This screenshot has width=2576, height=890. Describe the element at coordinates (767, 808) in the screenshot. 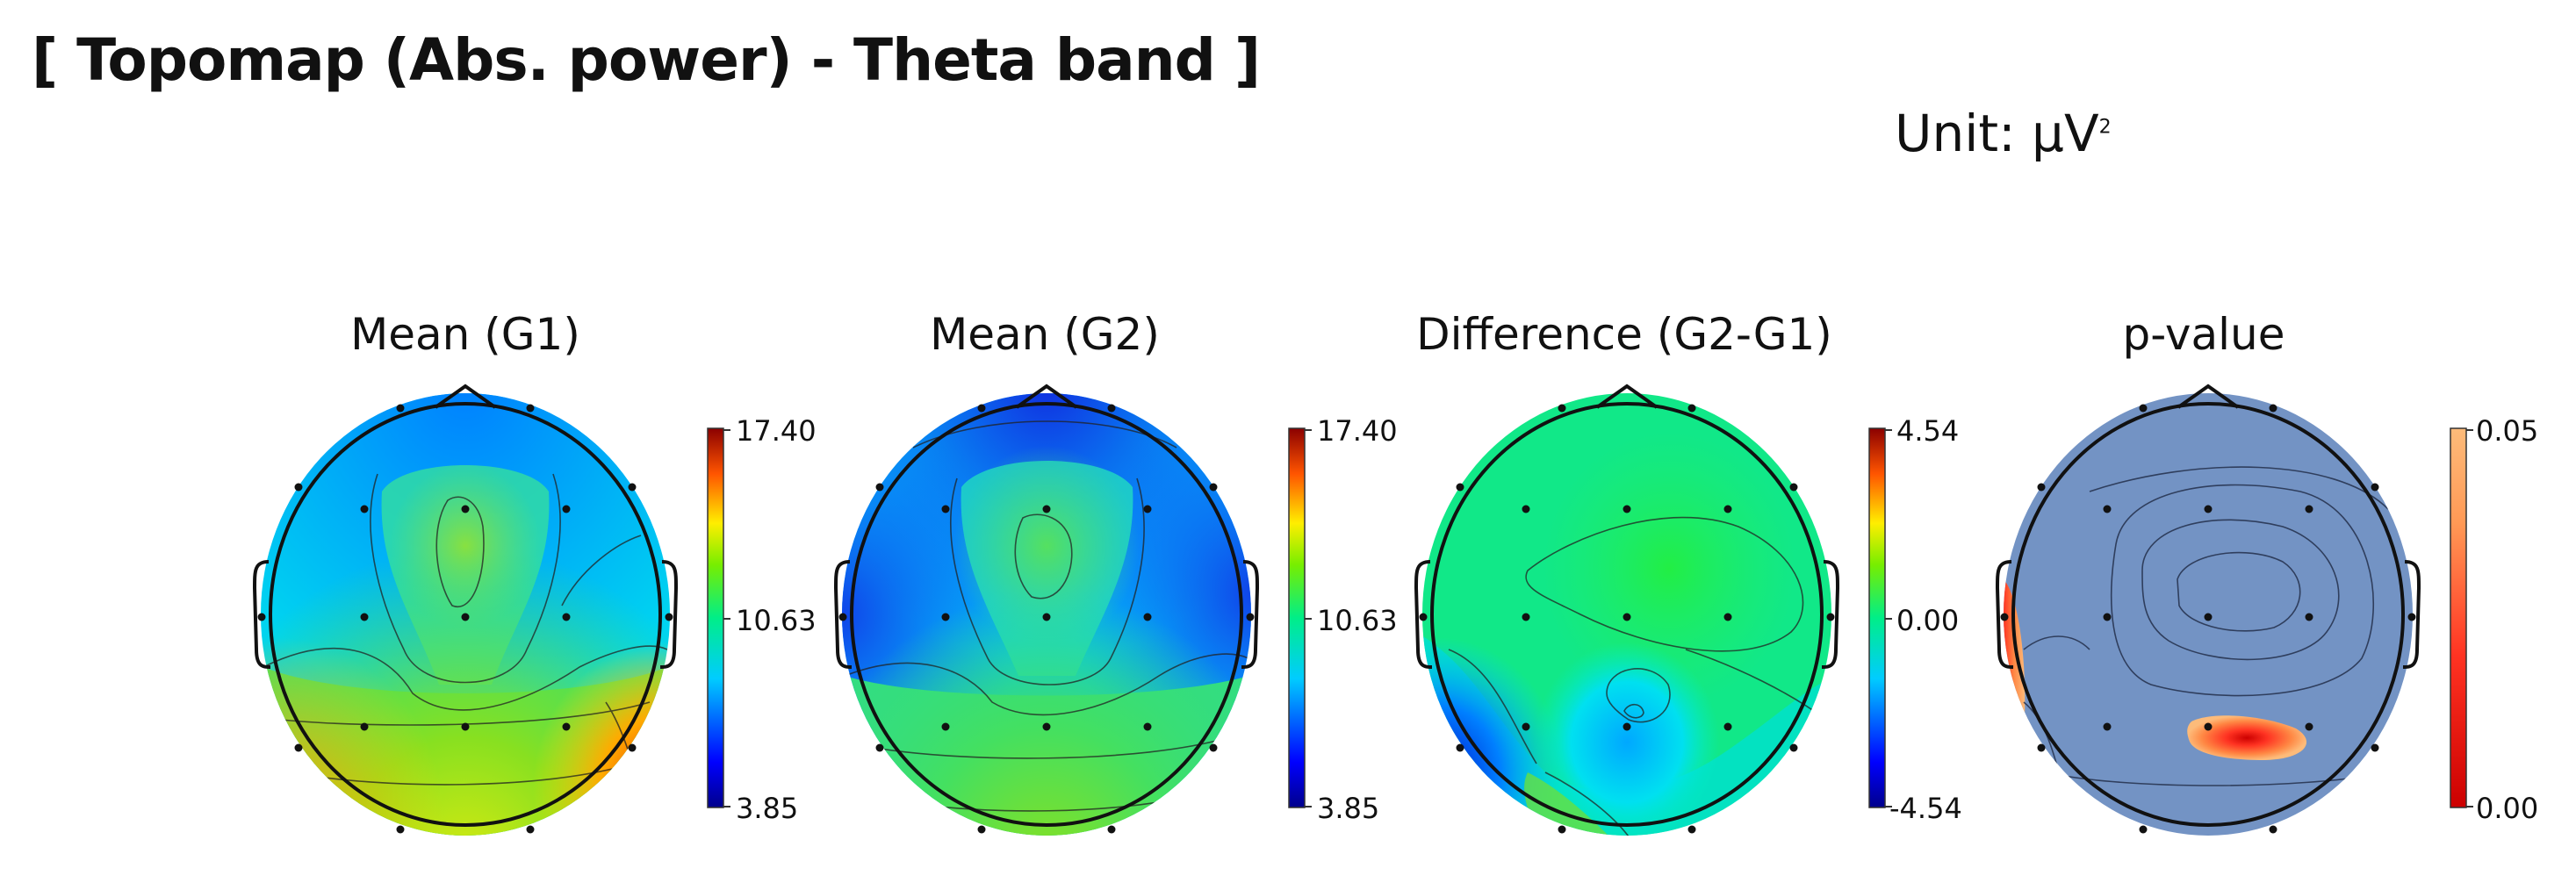

I see `colorbar-1-min-label: 3.85` at that location.